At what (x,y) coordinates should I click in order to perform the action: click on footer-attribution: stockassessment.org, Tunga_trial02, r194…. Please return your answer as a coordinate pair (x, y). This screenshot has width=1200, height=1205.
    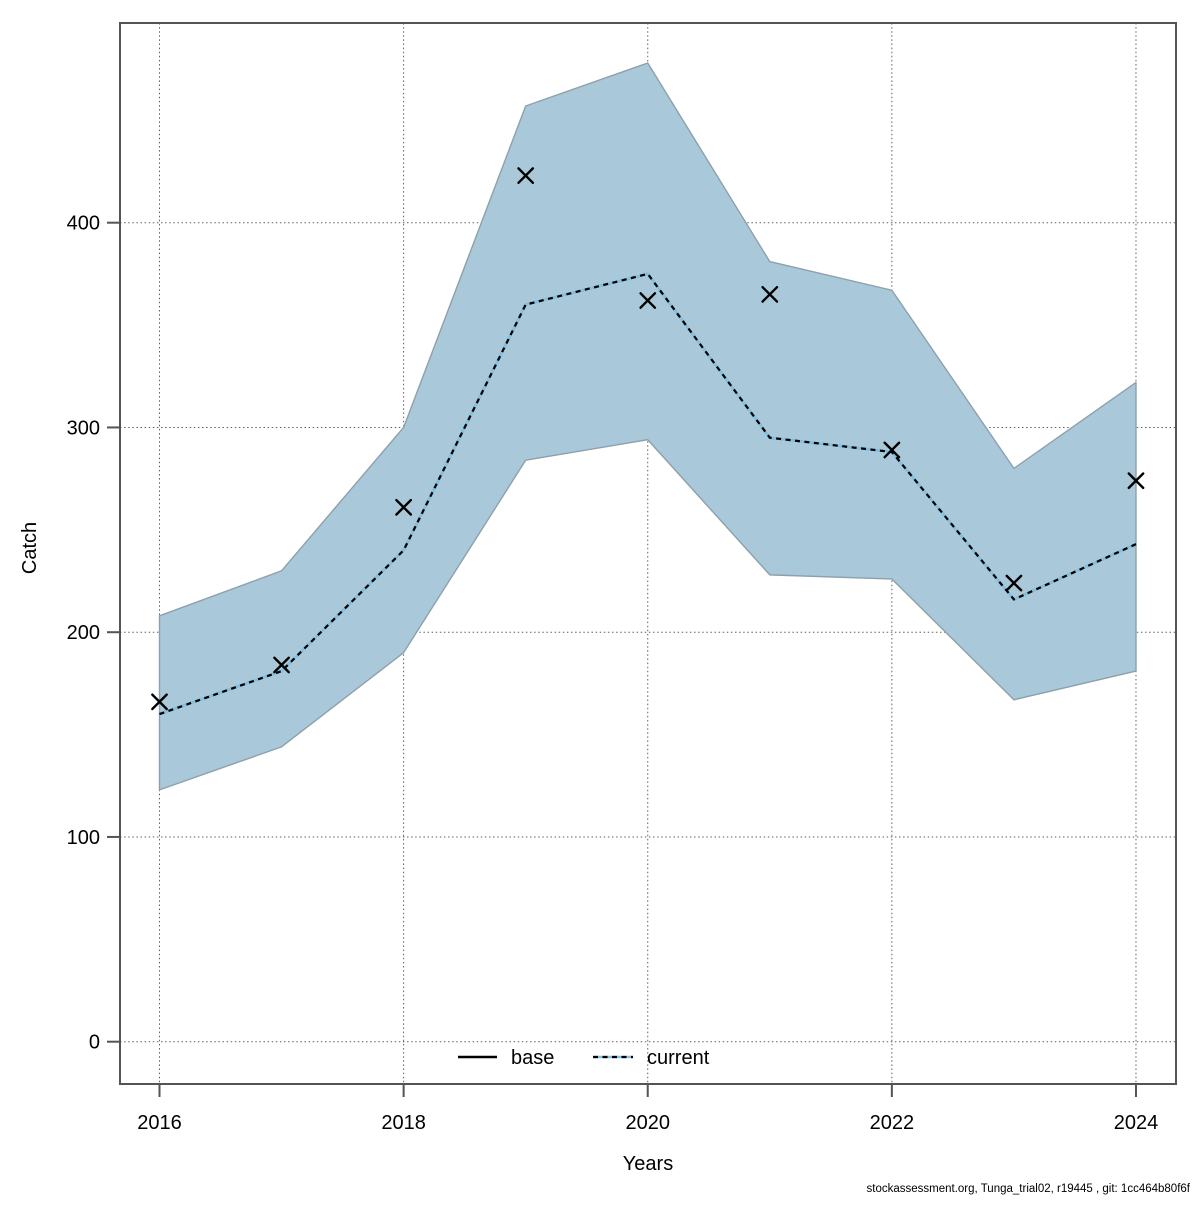
    Looking at the image, I should click on (1029, 1189).